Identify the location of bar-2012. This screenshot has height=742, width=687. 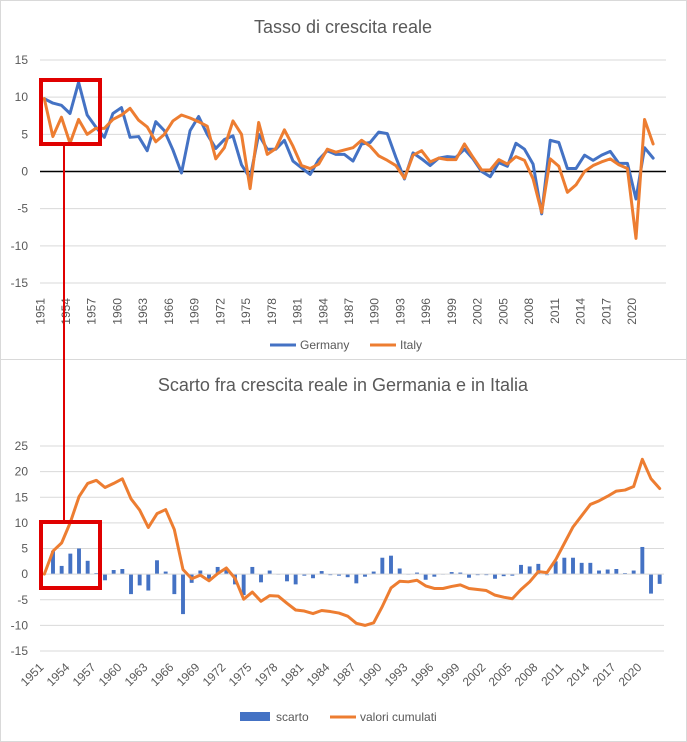
(573, 566).